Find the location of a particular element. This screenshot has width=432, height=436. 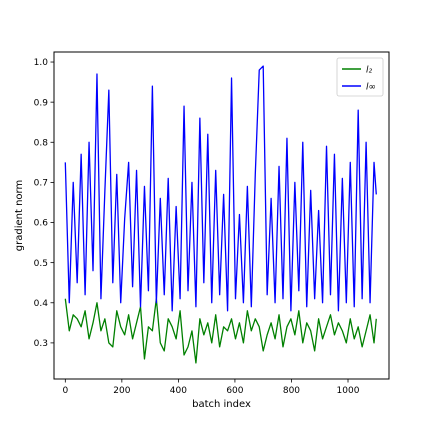

legend-label-0: l₂ is located at coordinates (369, 71).